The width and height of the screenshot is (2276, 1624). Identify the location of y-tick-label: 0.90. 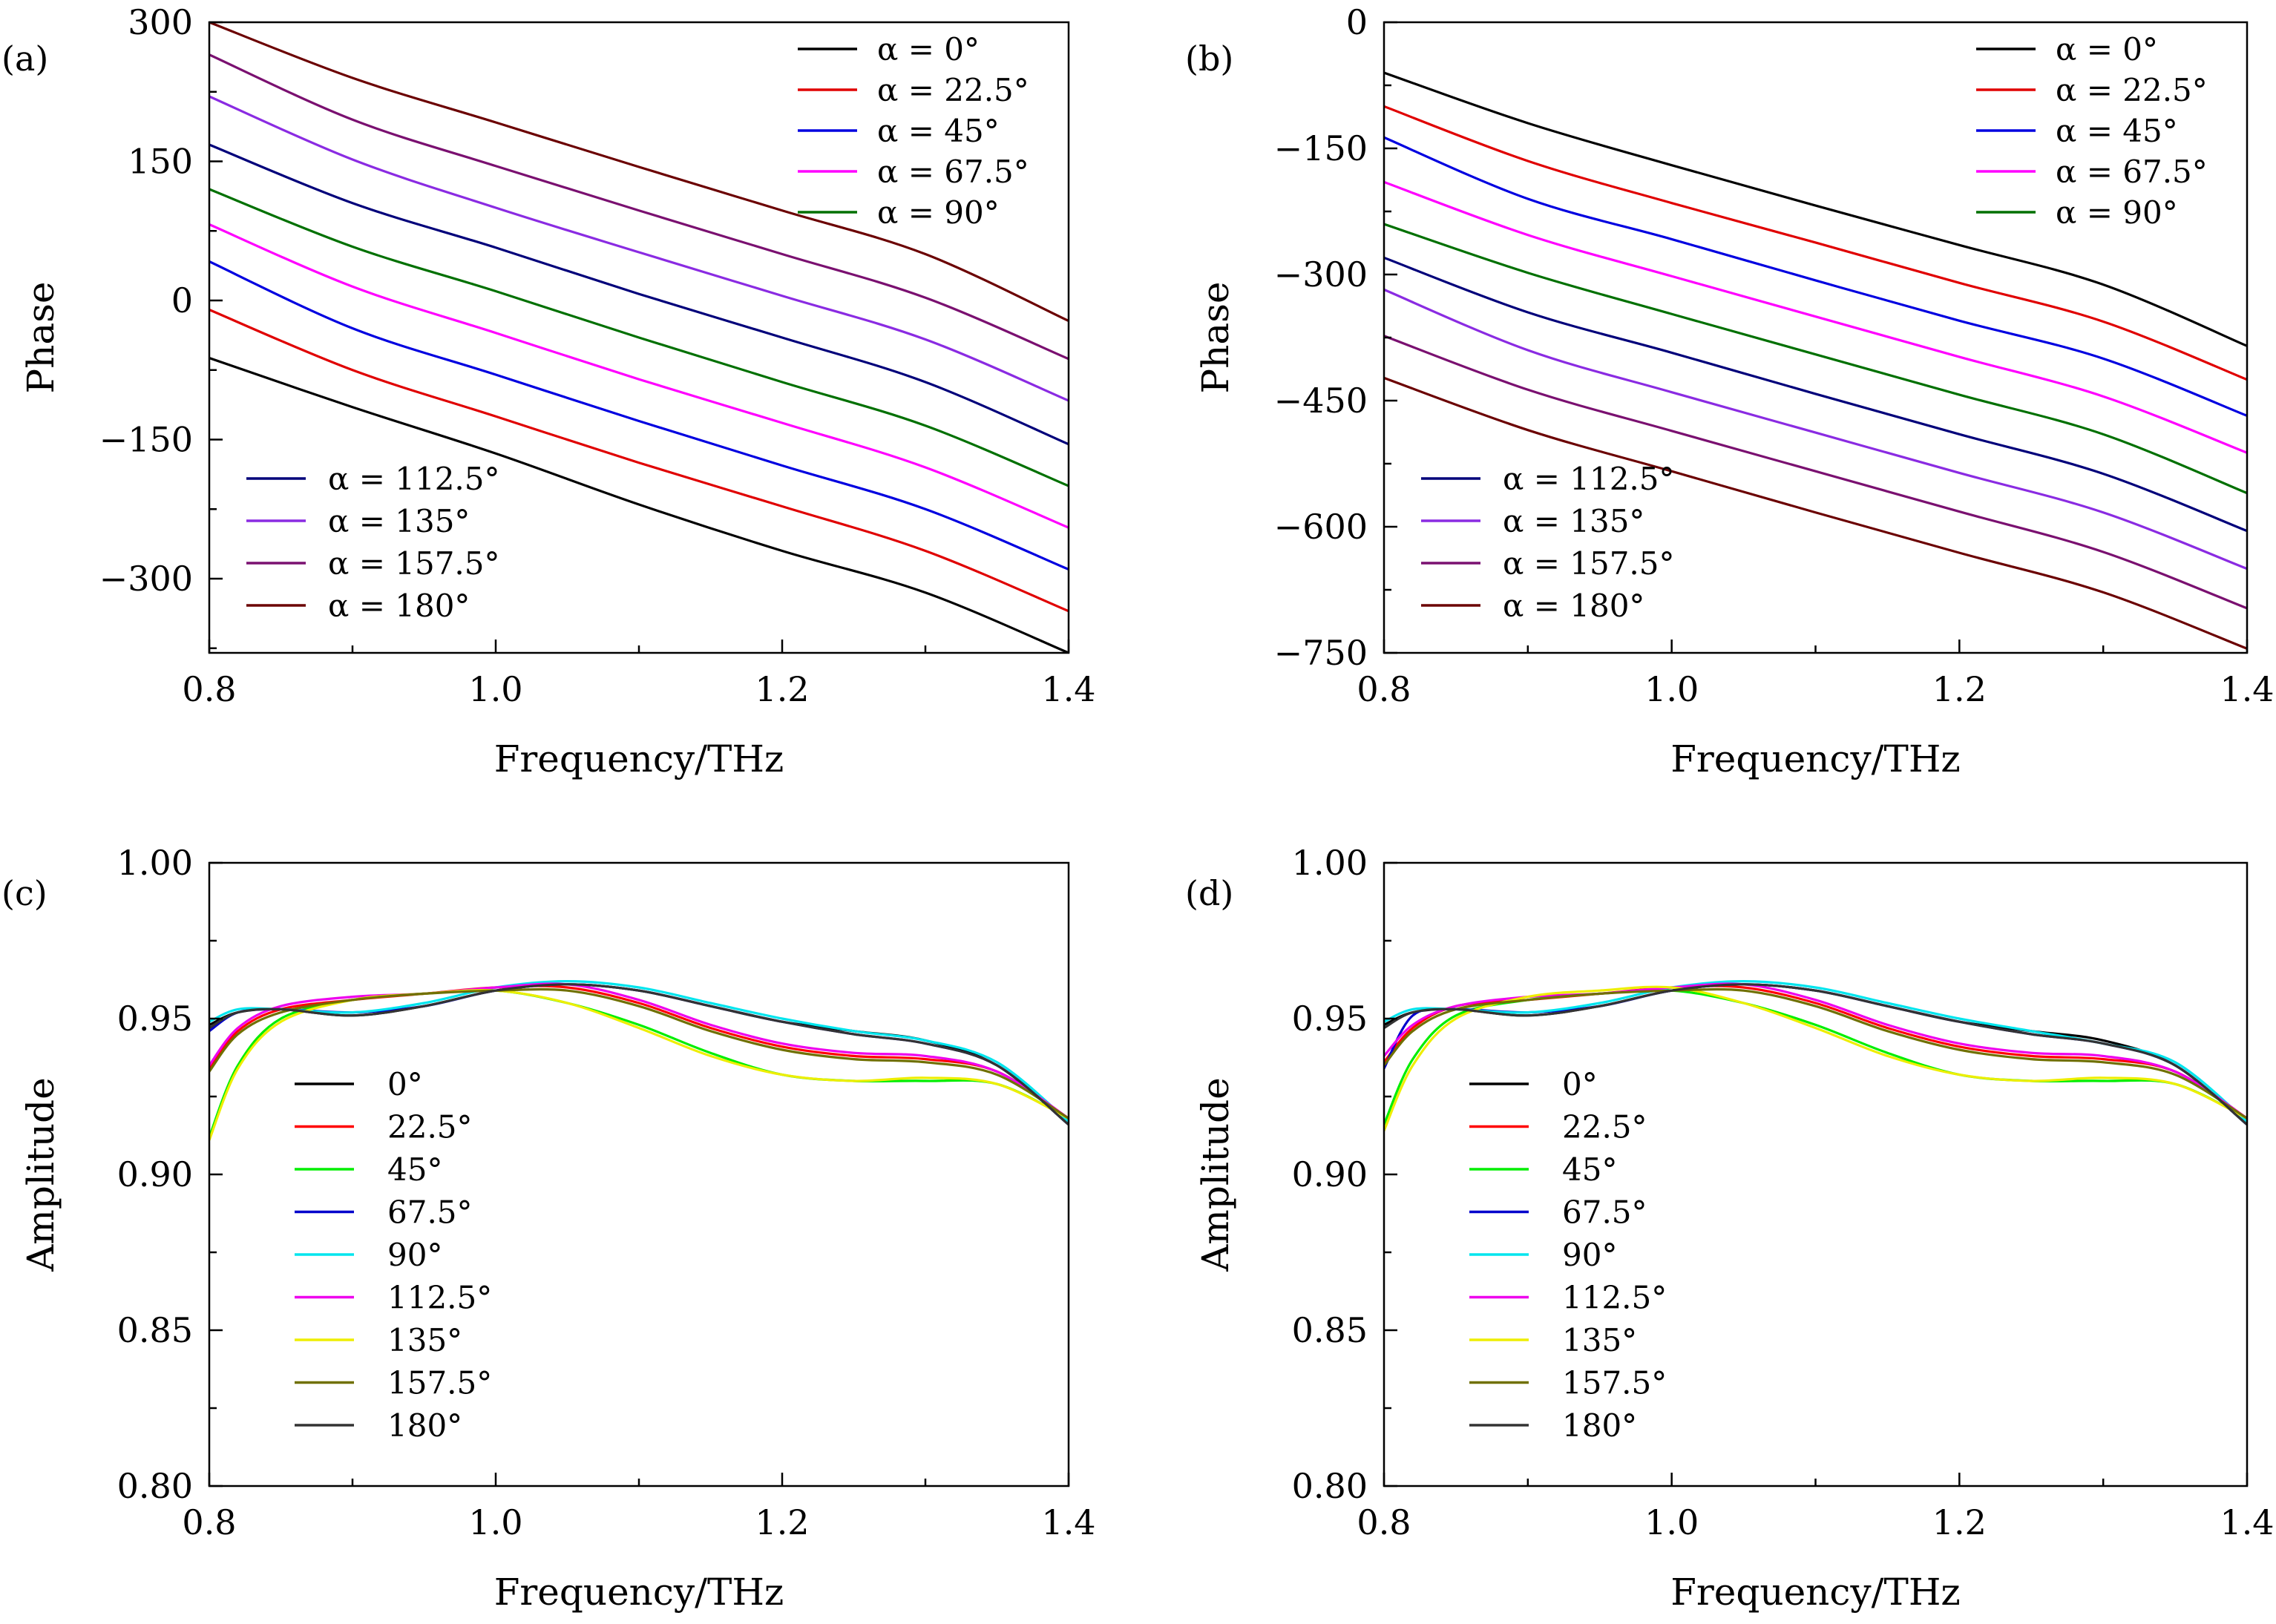
(1330, 1174).